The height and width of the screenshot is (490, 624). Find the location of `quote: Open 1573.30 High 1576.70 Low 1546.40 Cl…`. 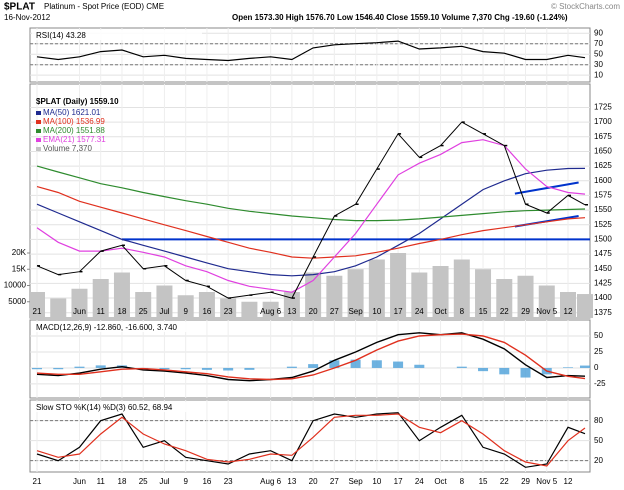

quote: Open 1573.30 High 1576.70 Low 1546.40 Cl… is located at coordinates (400, 17).